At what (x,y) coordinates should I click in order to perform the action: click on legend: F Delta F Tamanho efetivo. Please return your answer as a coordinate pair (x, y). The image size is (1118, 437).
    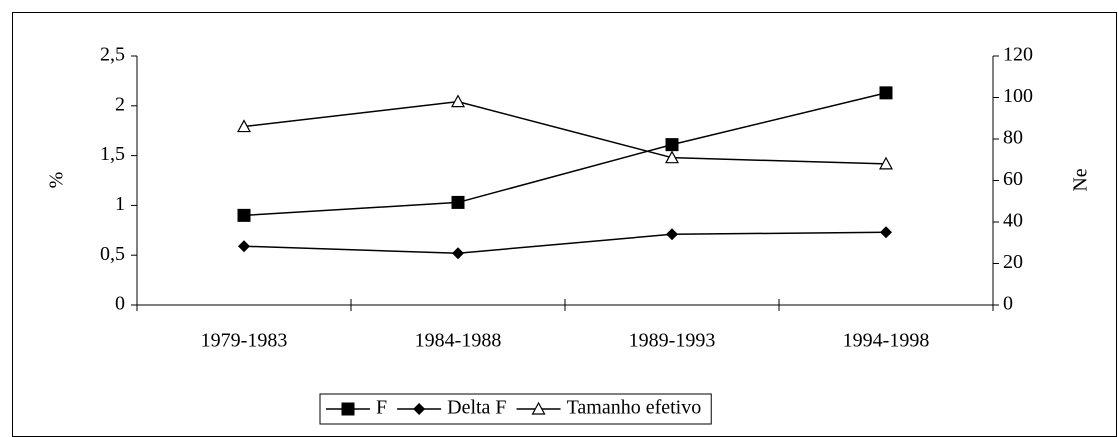
    Looking at the image, I should click on (515, 409).